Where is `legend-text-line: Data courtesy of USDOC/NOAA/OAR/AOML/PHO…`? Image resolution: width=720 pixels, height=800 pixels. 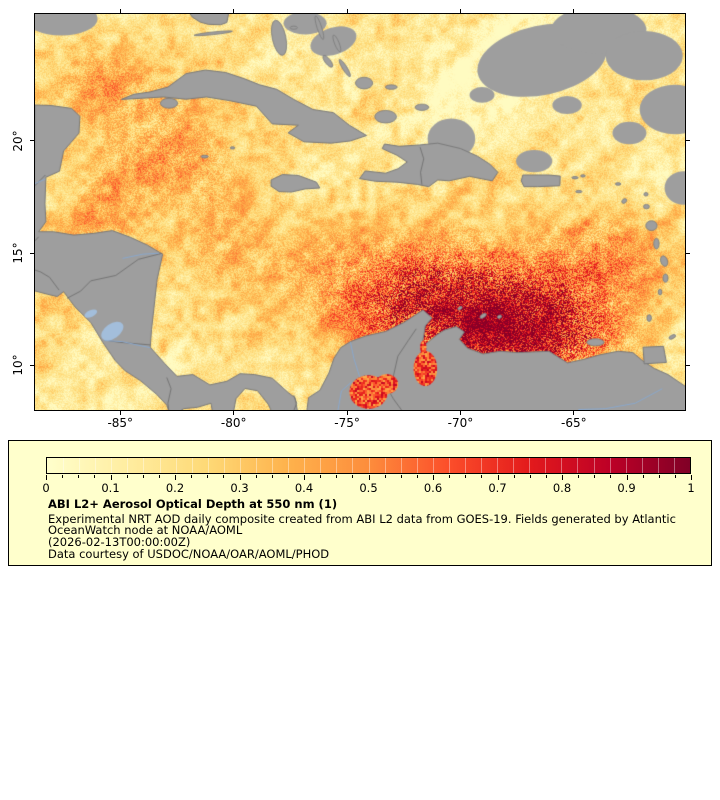 legend-text-line: Data courtesy of USDOC/NOAA/OAR/AOML/PHO… is located at coordinates (189, 554).